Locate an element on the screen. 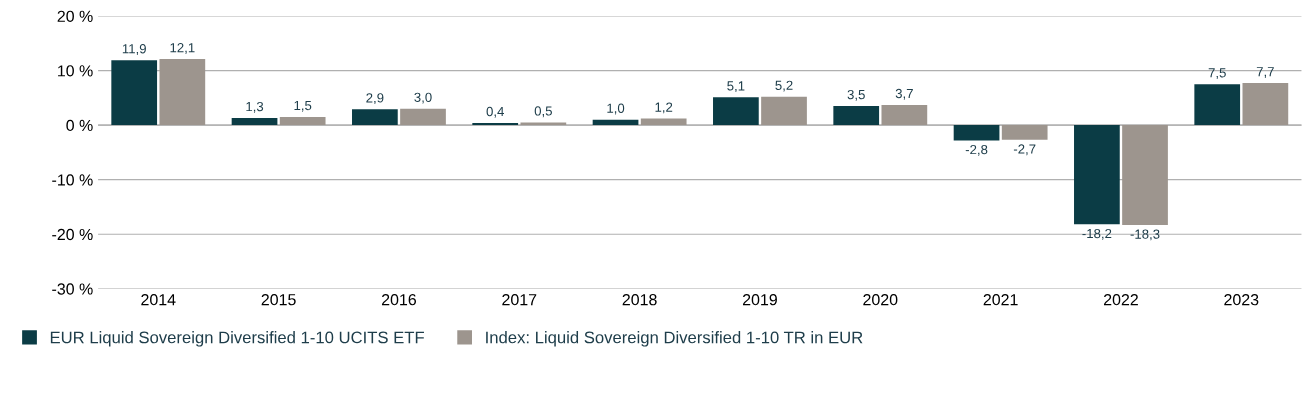 This screenshot has height=401, width=1308. y-tick-label: 0 % is located at coordinates (79, 125).